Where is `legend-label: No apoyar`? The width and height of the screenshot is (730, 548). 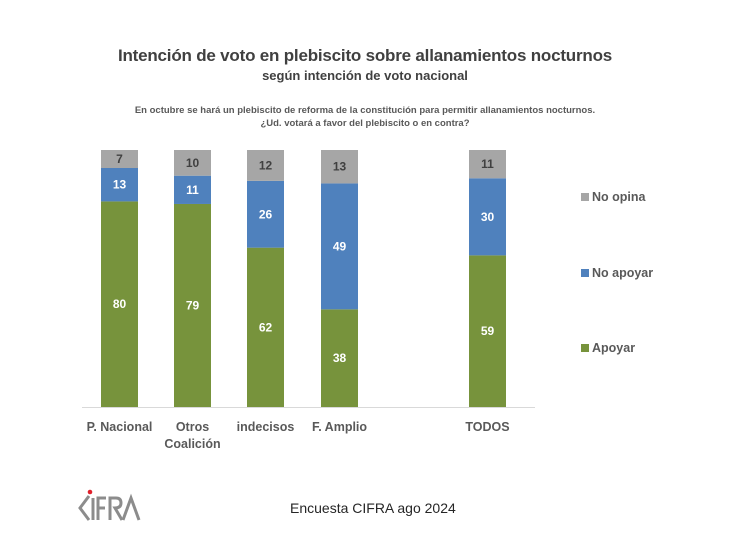 legend-label: No apoyar is located at coordinates (622, 273).